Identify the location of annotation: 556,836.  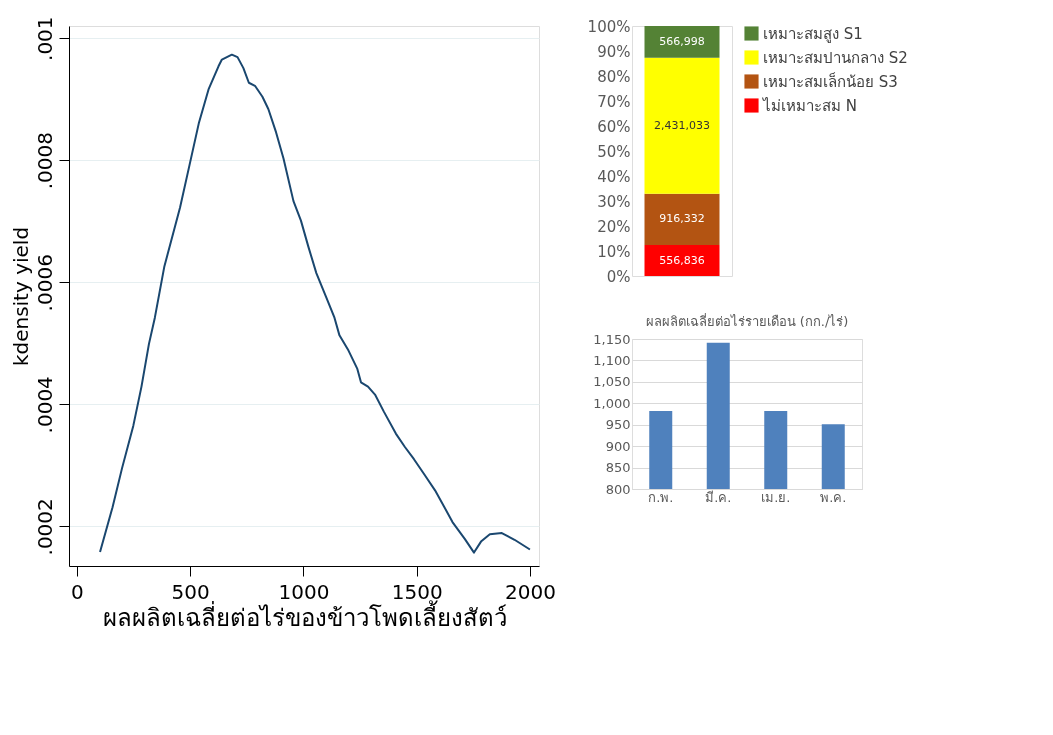
(682, 260).